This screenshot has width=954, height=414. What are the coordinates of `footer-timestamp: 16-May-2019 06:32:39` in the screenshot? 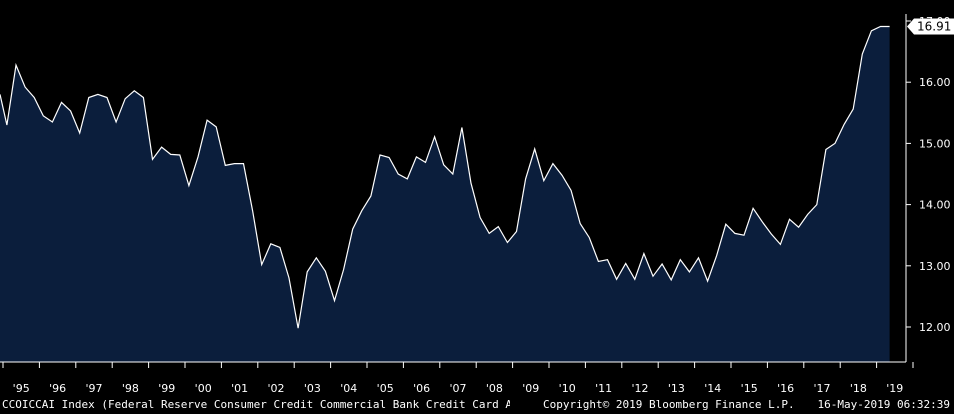 It's located at (883, 404).